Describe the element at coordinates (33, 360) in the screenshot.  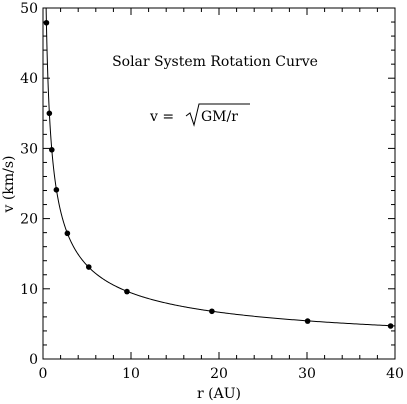
I see `y-tick-label: 0` at that location.